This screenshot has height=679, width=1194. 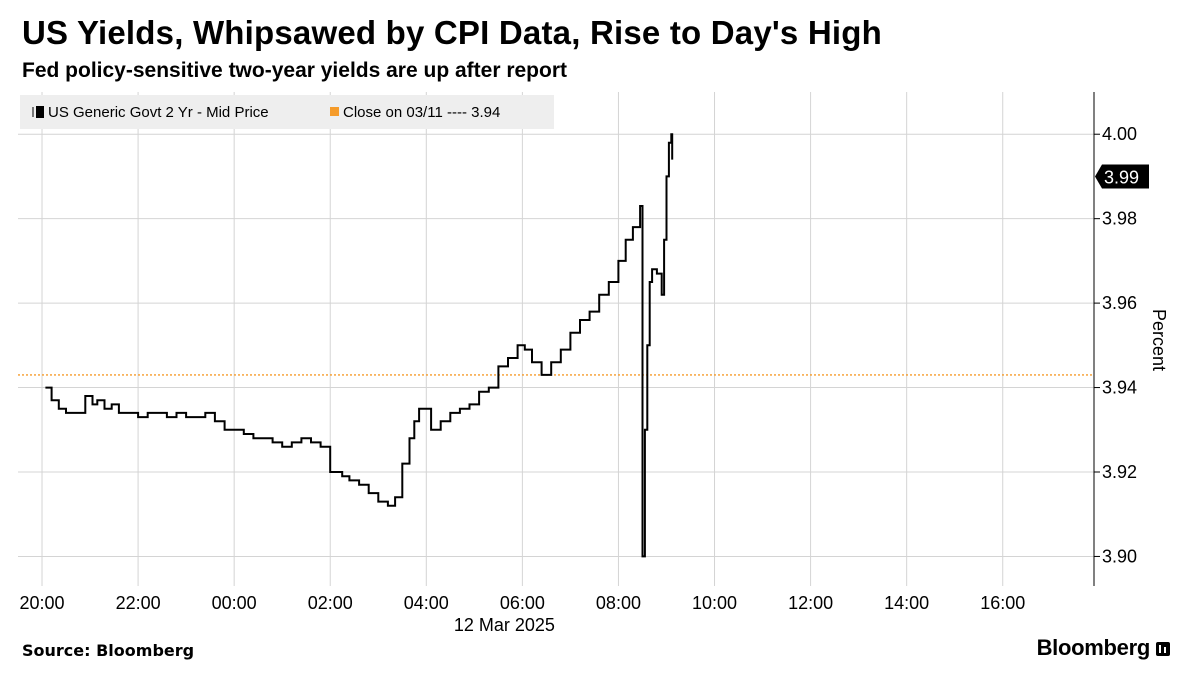 I want to click on x-tick-label: 12:00, so click(x=810, y=603).